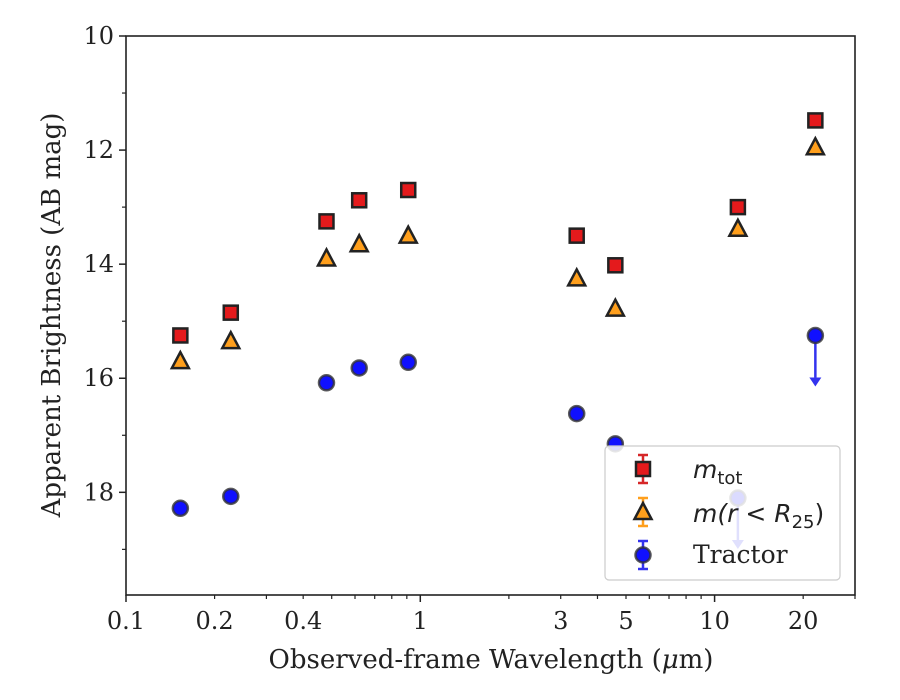  What do you see at coordinates (98, 150) in the screenshot?
I see `y-tick-label: 12` at bounding box center [98, 150].